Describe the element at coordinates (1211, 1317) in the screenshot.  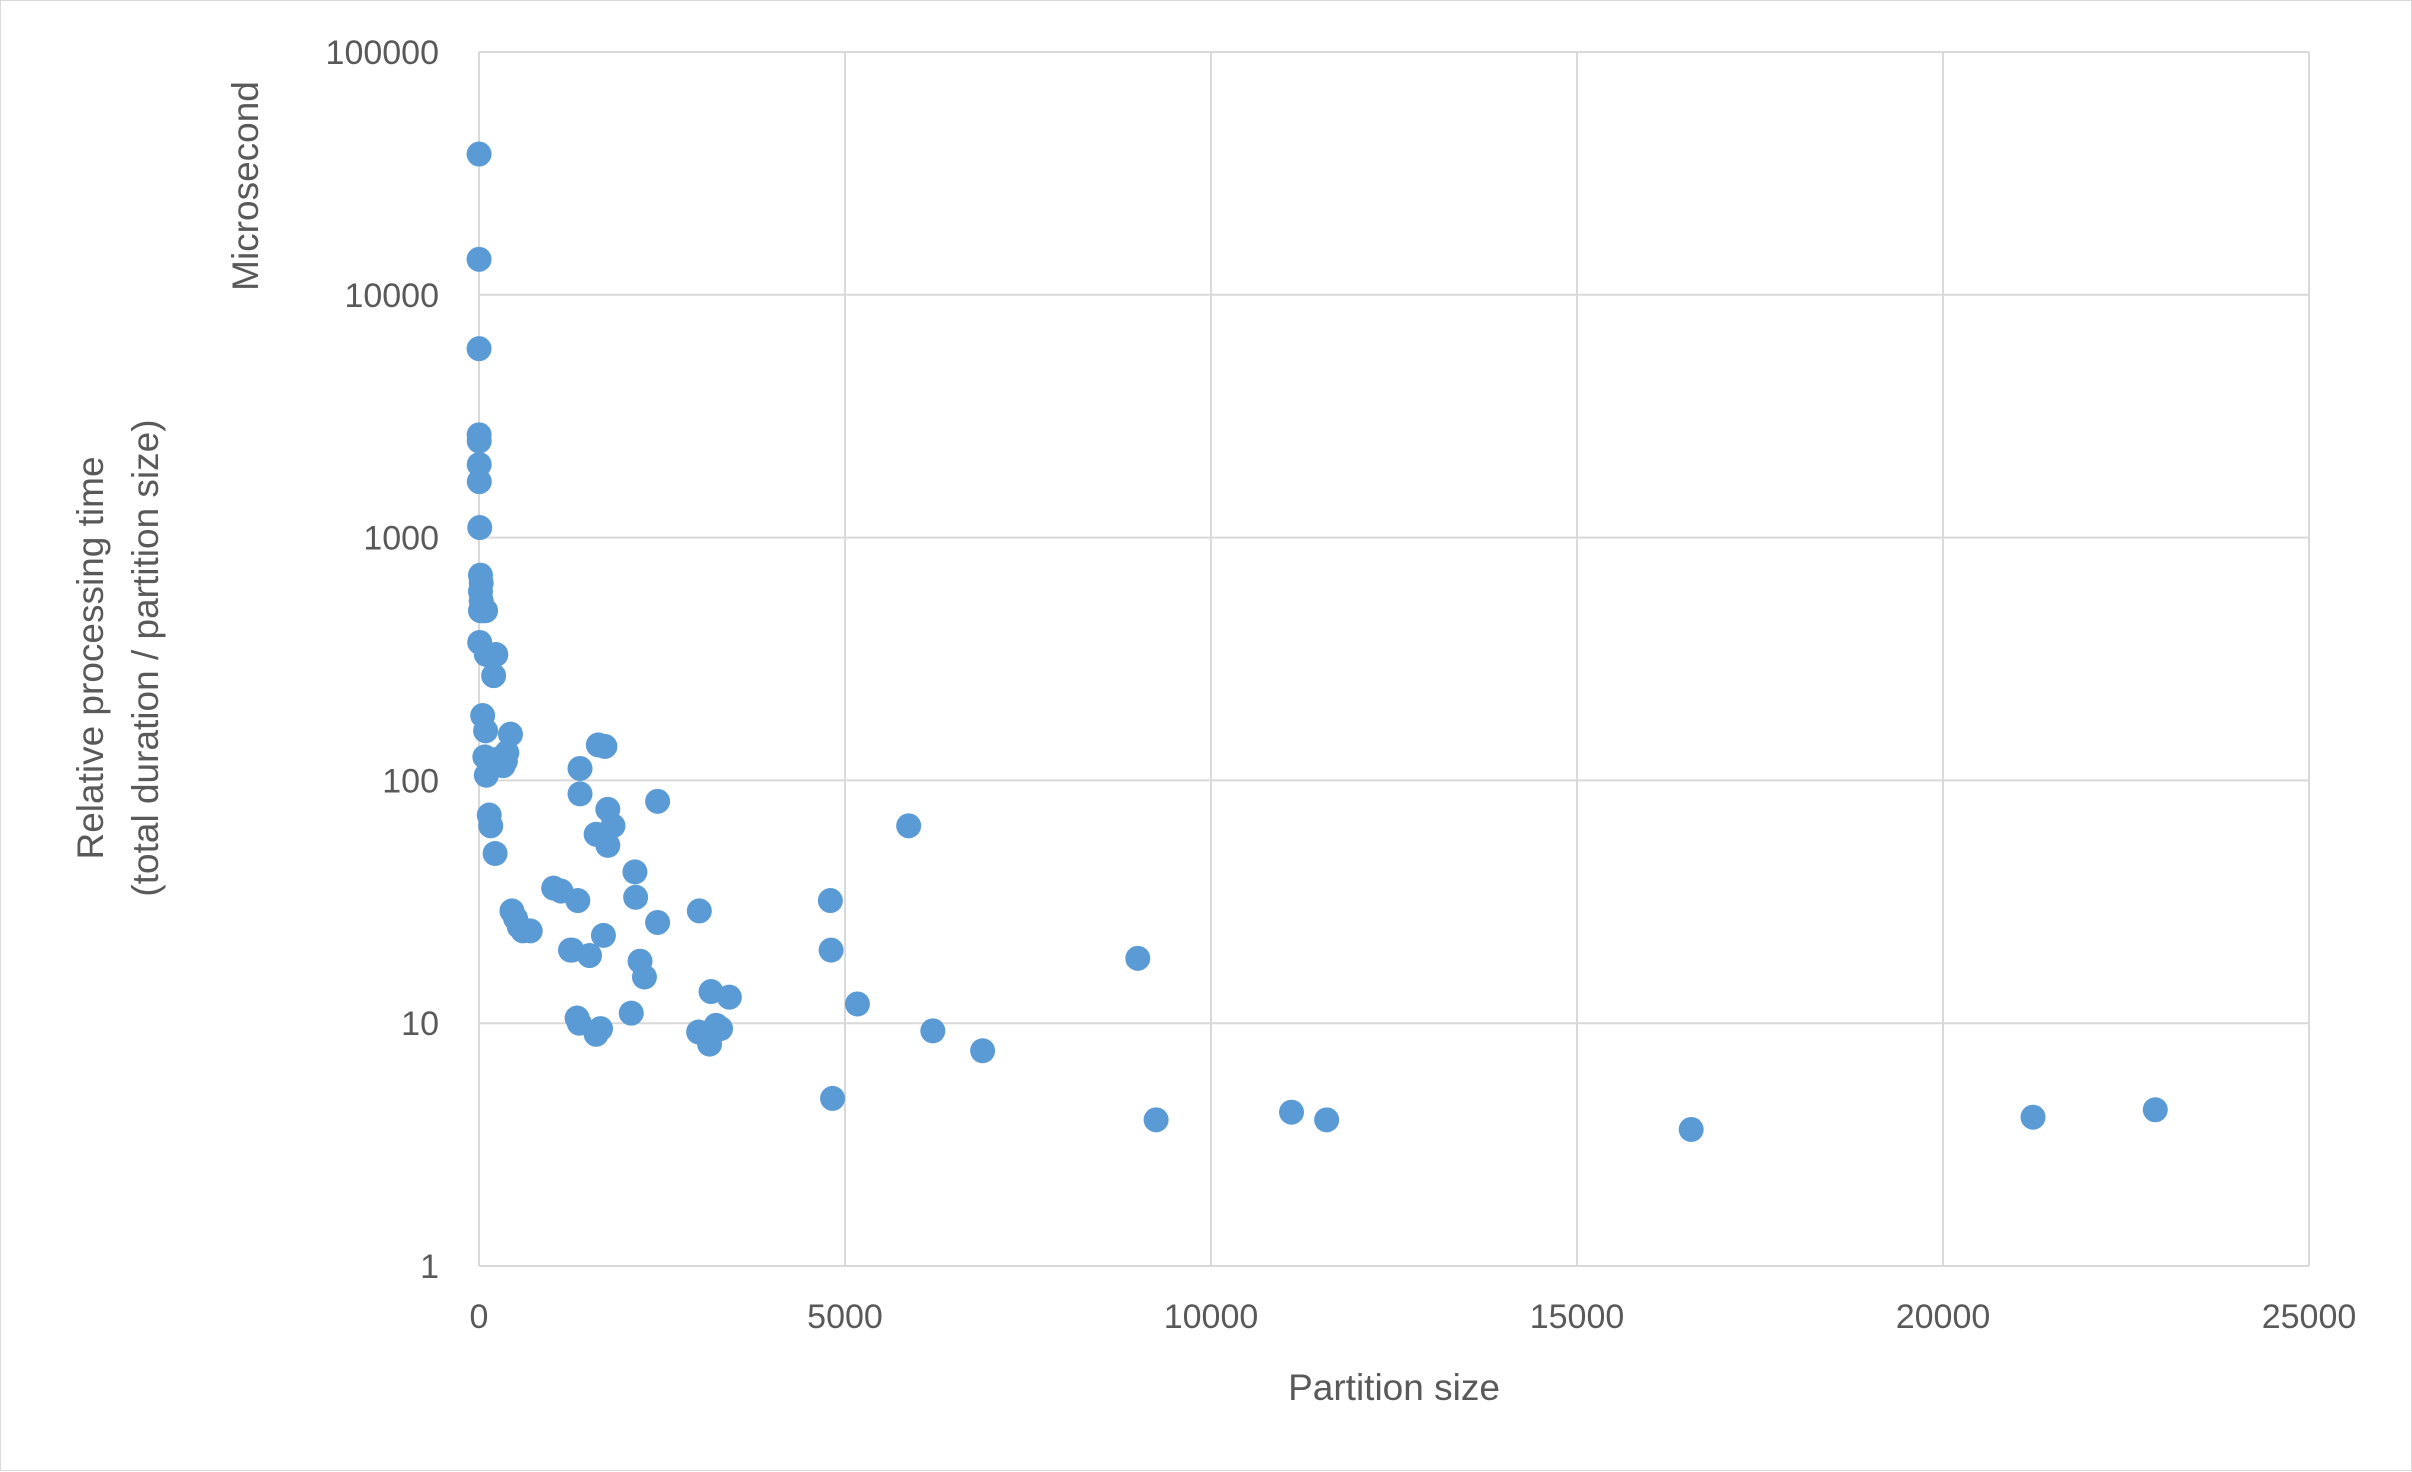
I see `x-tick-label: 10000` at that location.